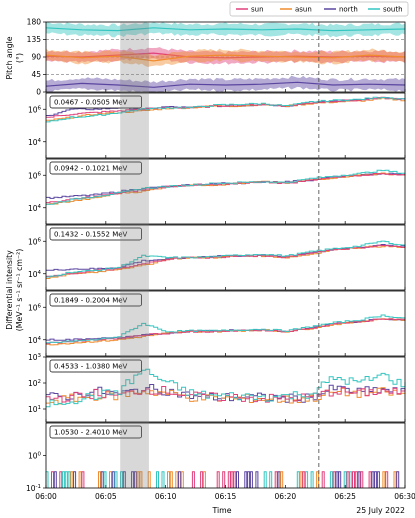 This screenshot has width=415, height=518. What do you see at coordinates (34, 39) in the screenshot?
I see `pitch-ytick-label: 135` at bounding box center [34, 39].